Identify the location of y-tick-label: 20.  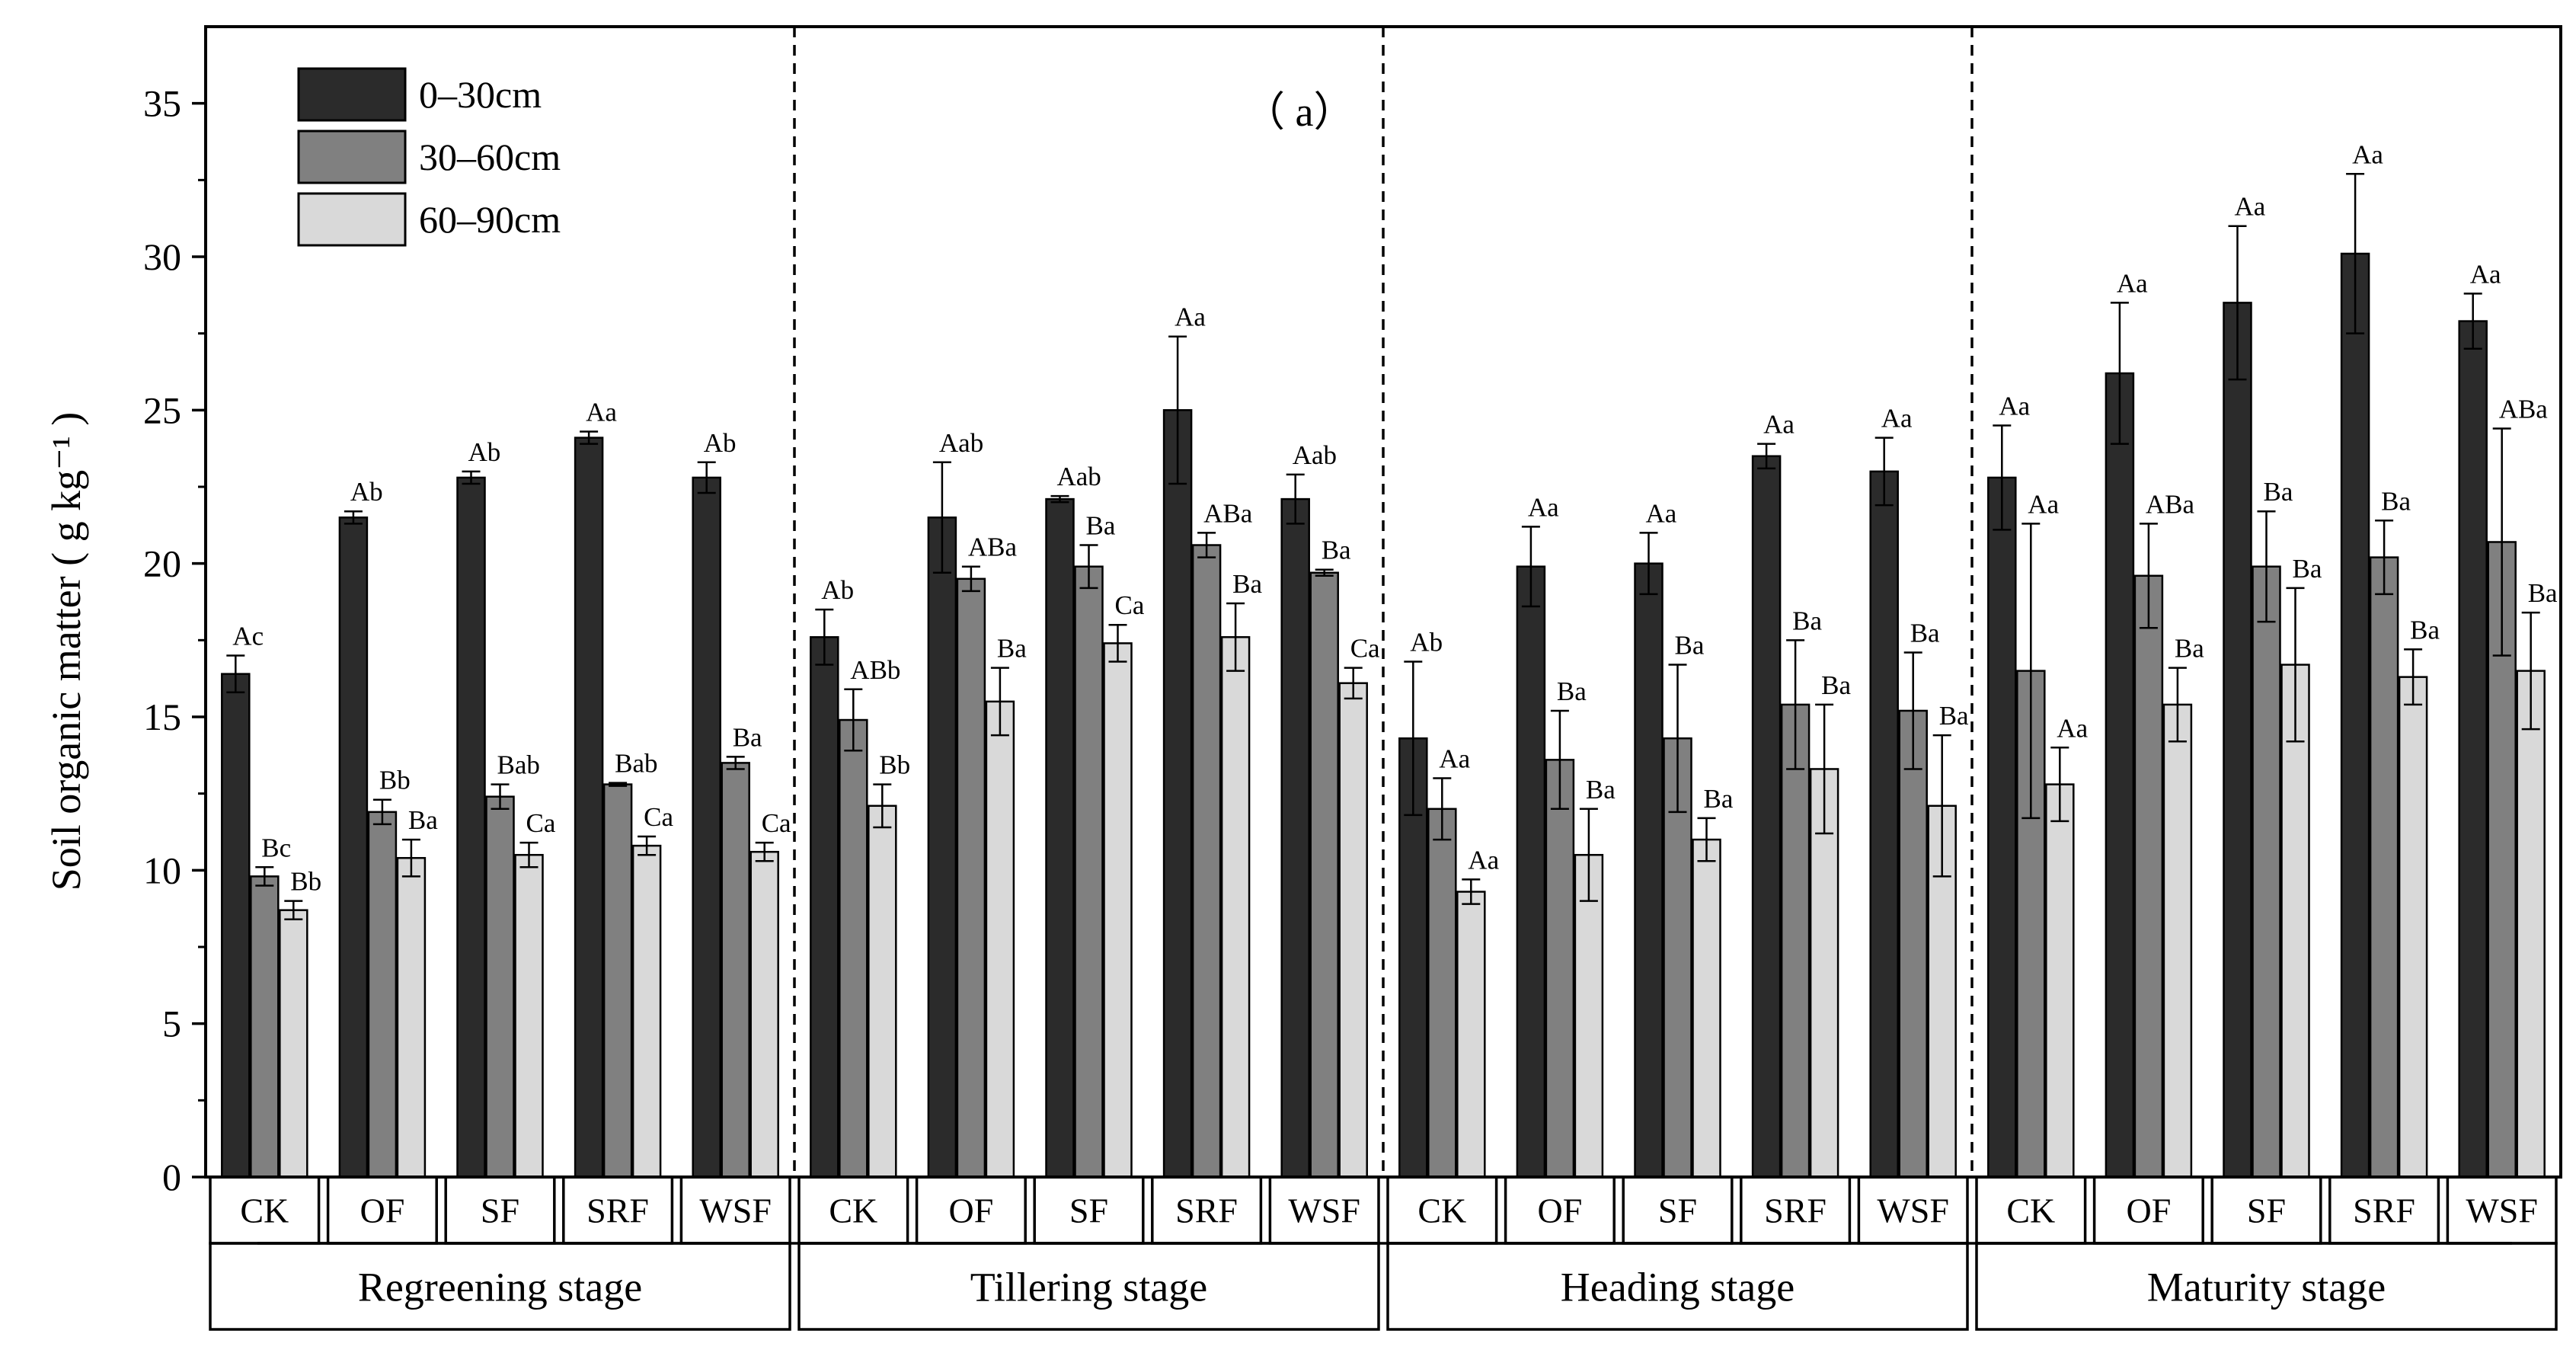
(162, 563).